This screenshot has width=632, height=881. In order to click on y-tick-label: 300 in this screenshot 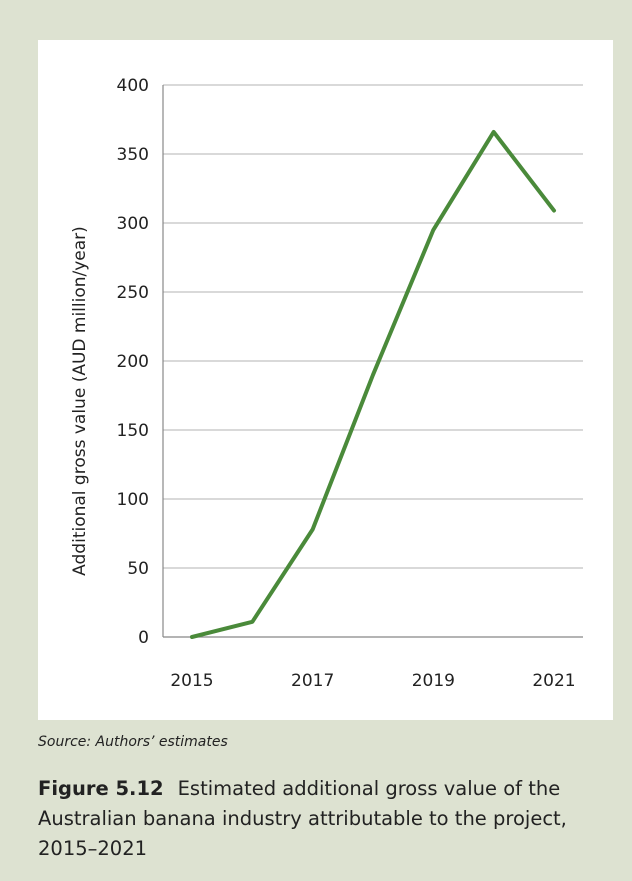, I will do `click(133, 224)`.